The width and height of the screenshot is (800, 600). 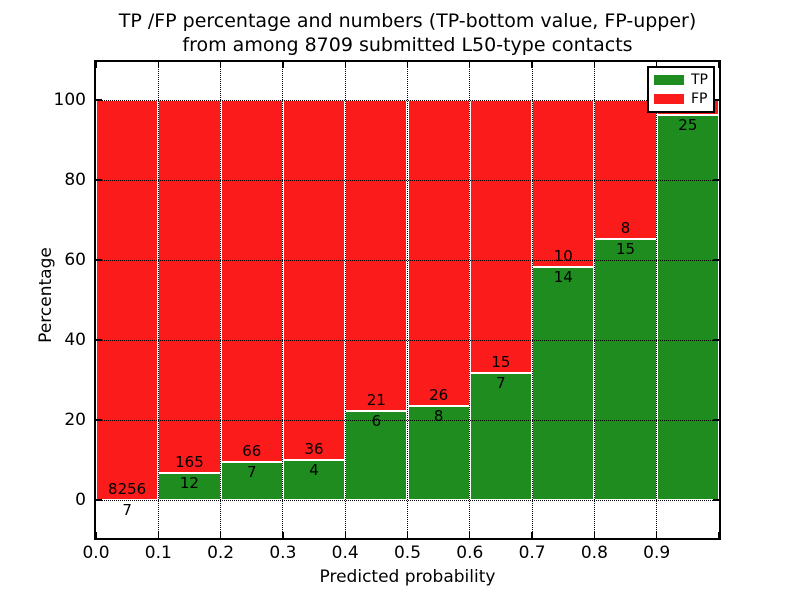 I want to click on x-tick-label: 0.4, so click(x=345, y=553).